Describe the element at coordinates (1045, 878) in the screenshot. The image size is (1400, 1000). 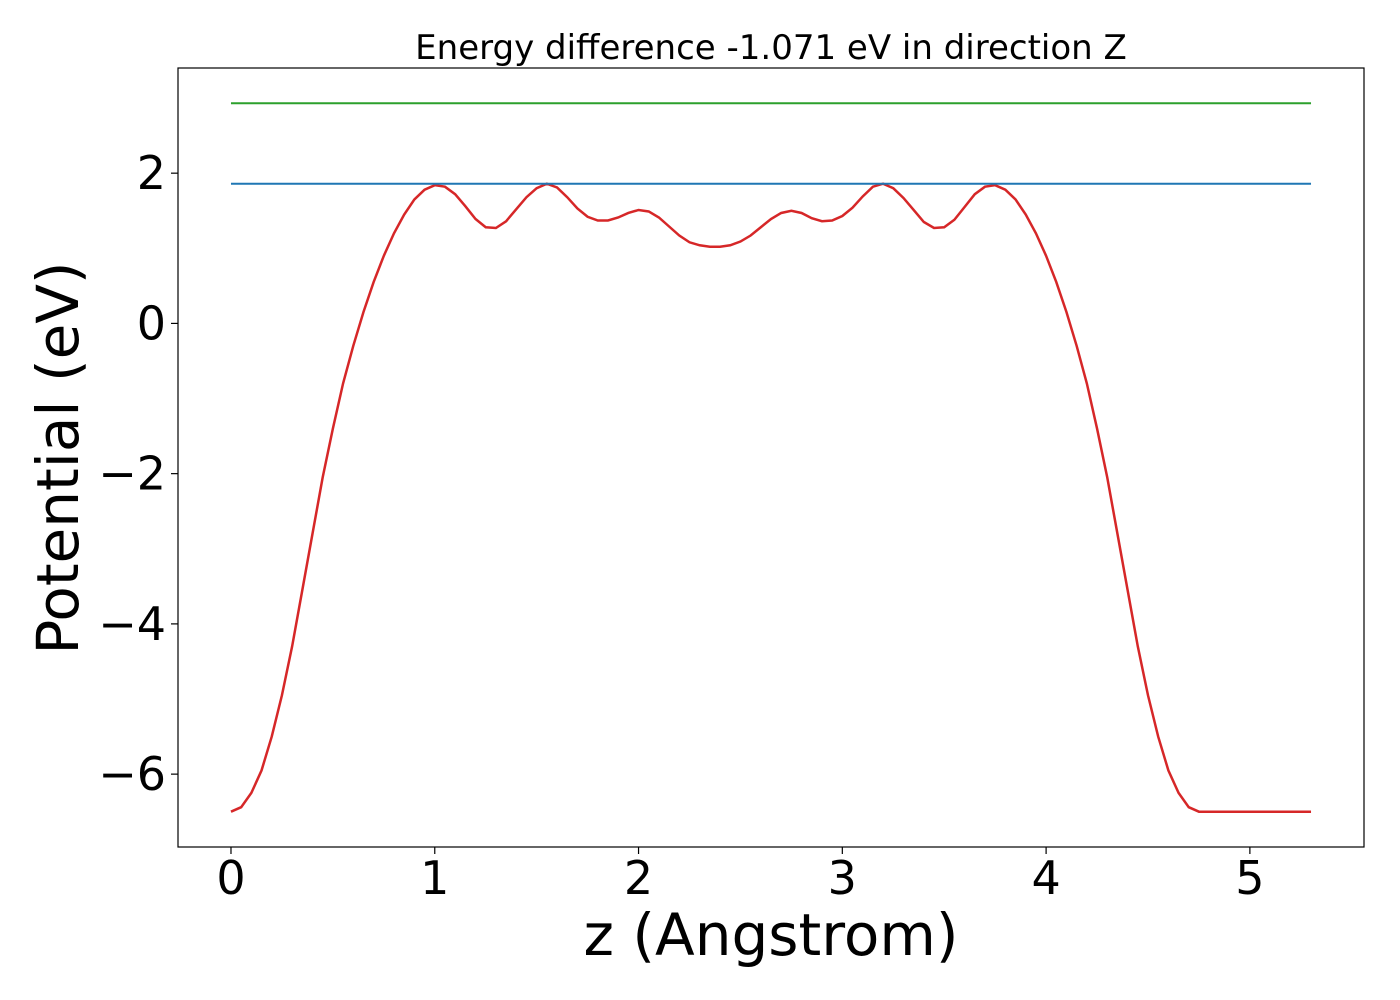
I see `x-tick-label: 4` at that location.